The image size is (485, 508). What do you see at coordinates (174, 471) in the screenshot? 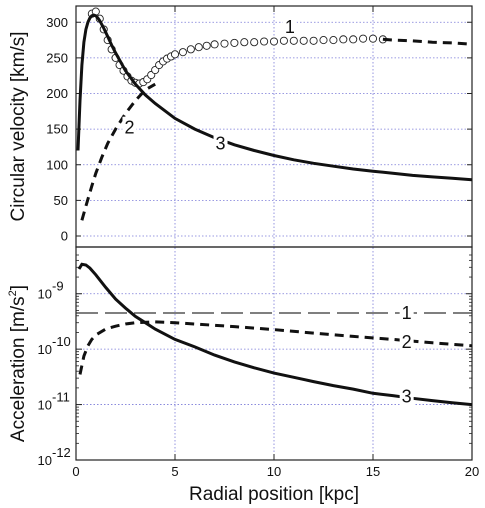
I see `x-tick-label: 5` at bounding box center [174, 471].